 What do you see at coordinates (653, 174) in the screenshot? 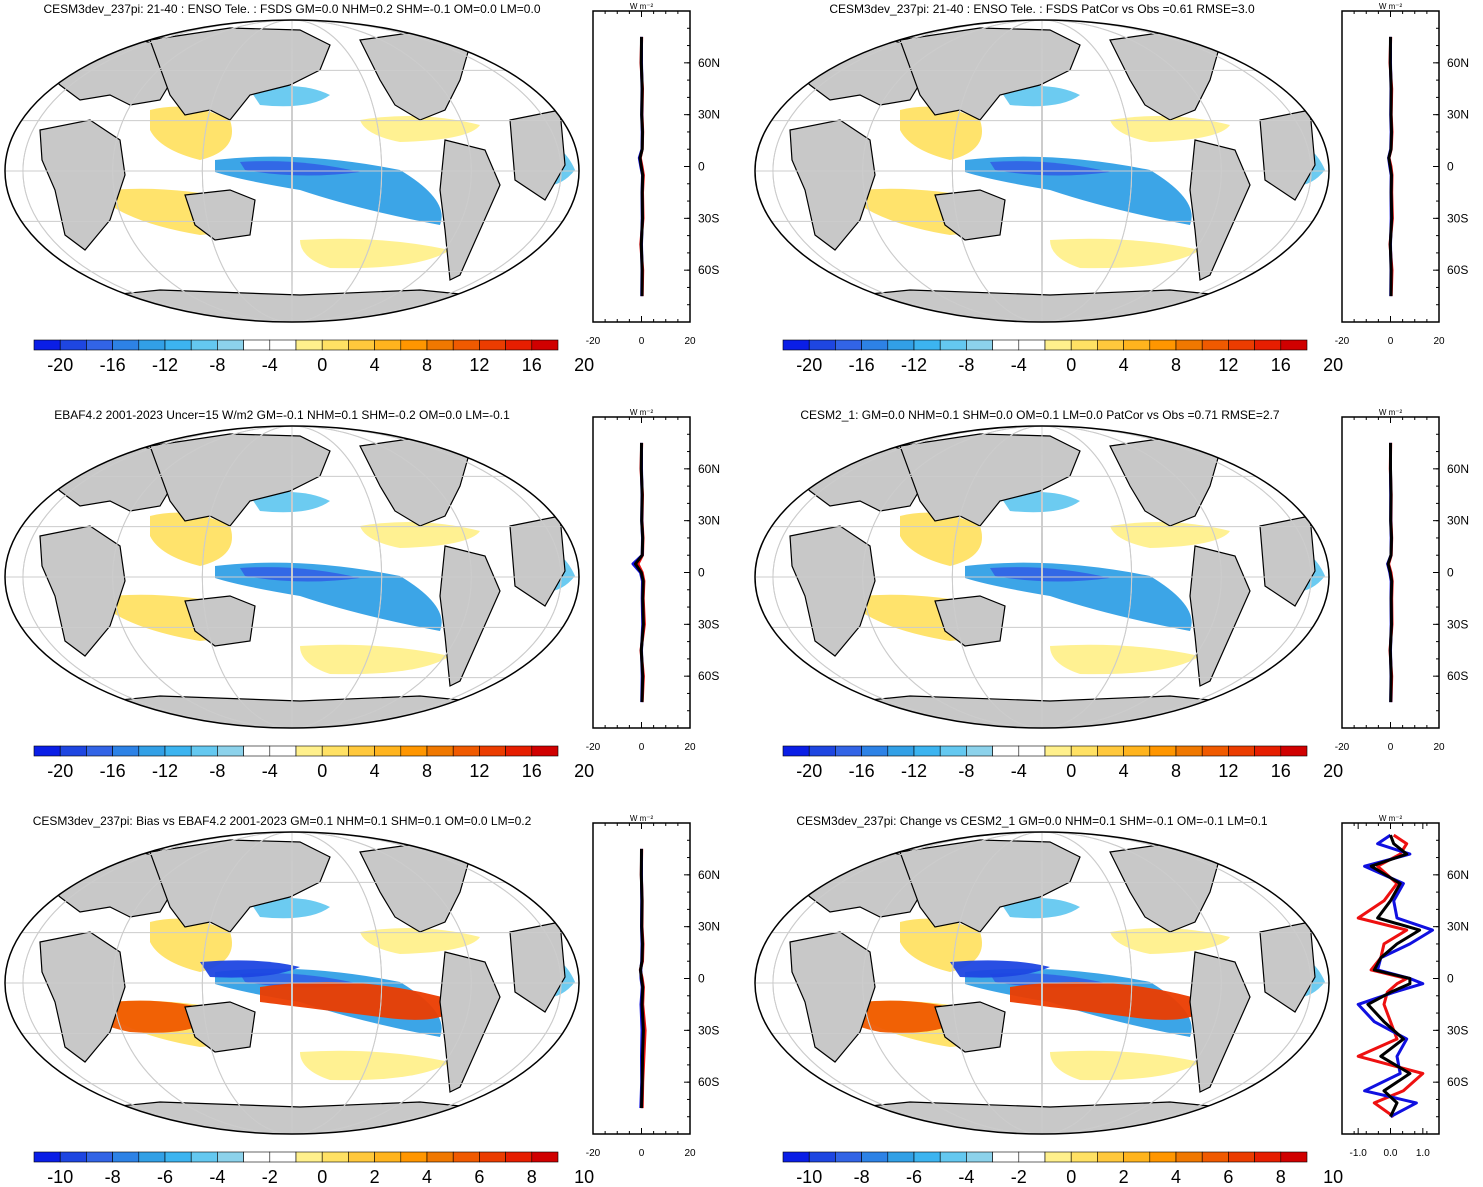
I see `zonal-mean-profile: W m⁻² -20 0 20 60N 30N 0 30S 60S` at bounding box center [653, 174].